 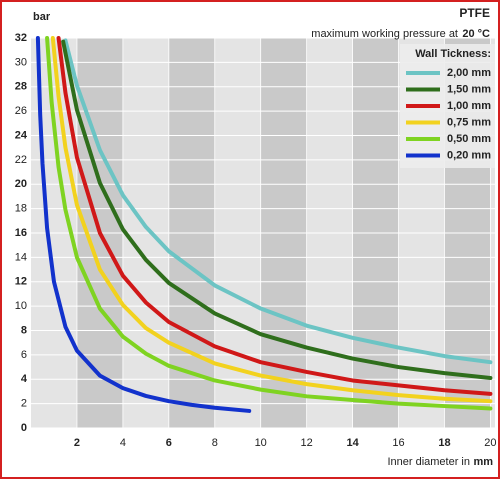 What do you see at coordinates (307, 443) in the screenshot?
I see `x-tick-label: 12` at bounding box center [307, 443].